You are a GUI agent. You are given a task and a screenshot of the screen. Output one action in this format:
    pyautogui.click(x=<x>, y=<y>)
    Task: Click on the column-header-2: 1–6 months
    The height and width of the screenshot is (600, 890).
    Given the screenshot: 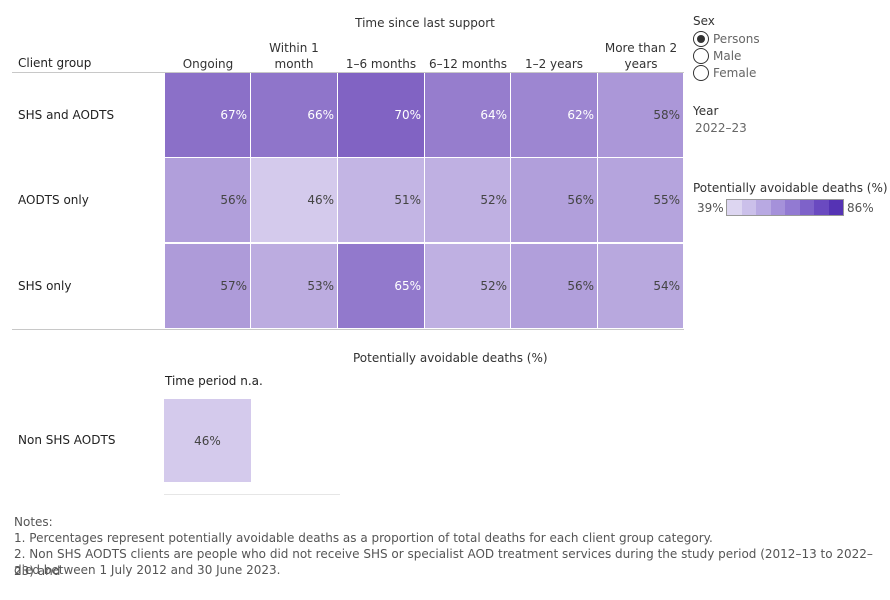 What is the action you would take?
    pyautogui.click(x=381, y=64)
    